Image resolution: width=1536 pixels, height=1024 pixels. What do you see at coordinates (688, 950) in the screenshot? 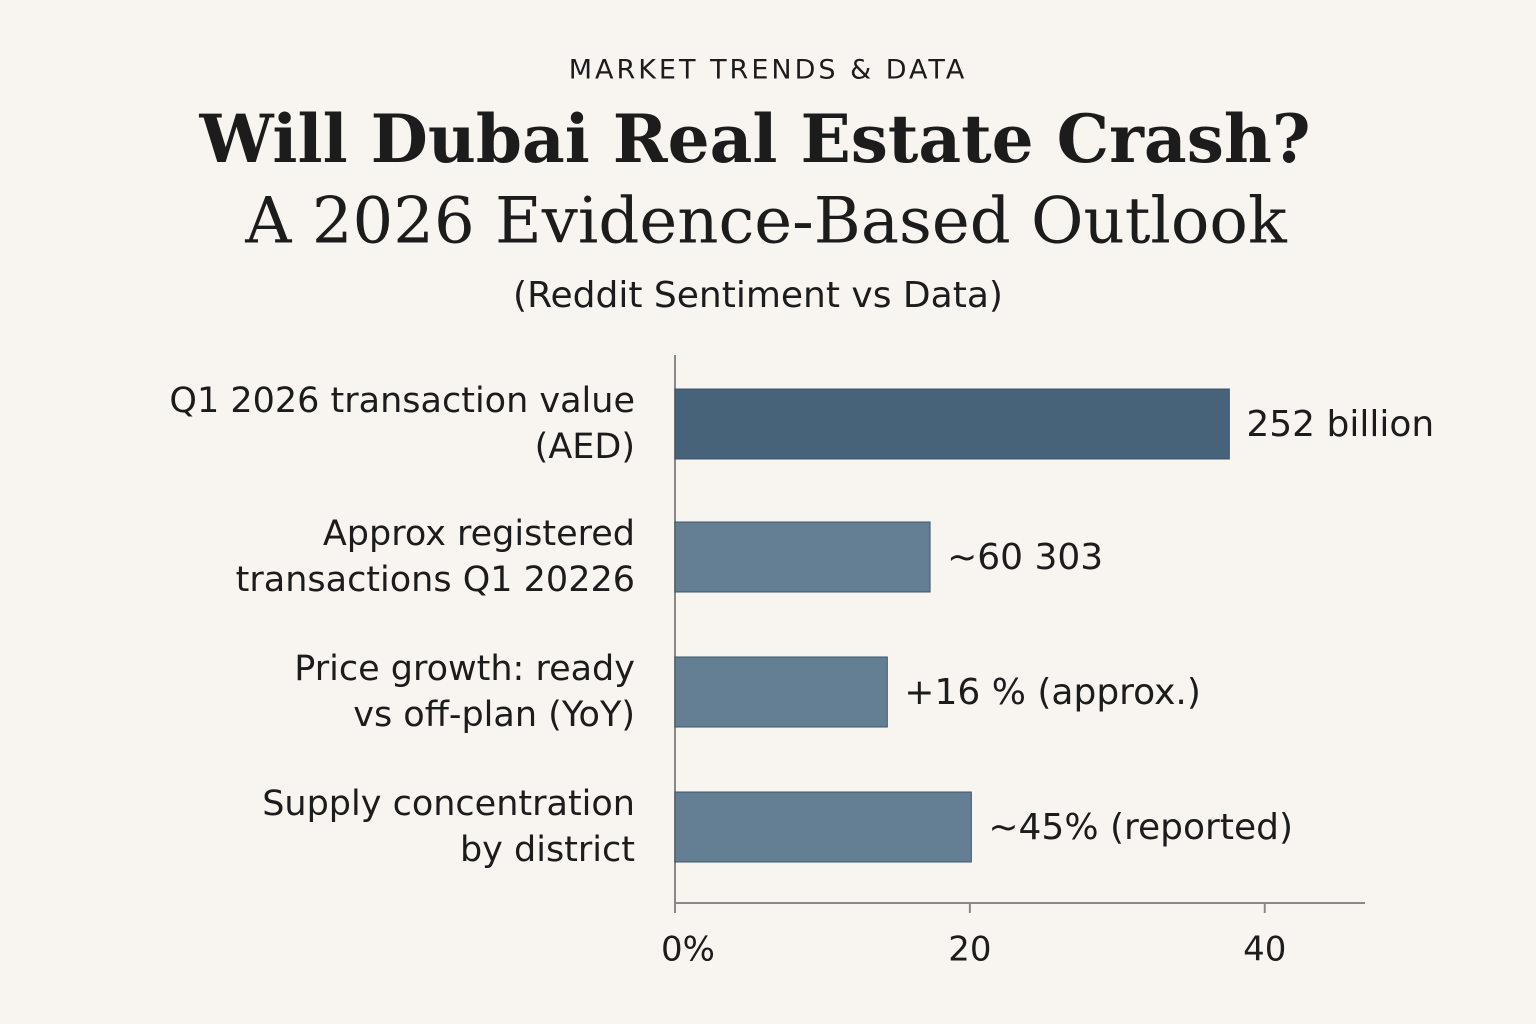
I see `x-tick-label: 0%` at bounding box center [688, 950].